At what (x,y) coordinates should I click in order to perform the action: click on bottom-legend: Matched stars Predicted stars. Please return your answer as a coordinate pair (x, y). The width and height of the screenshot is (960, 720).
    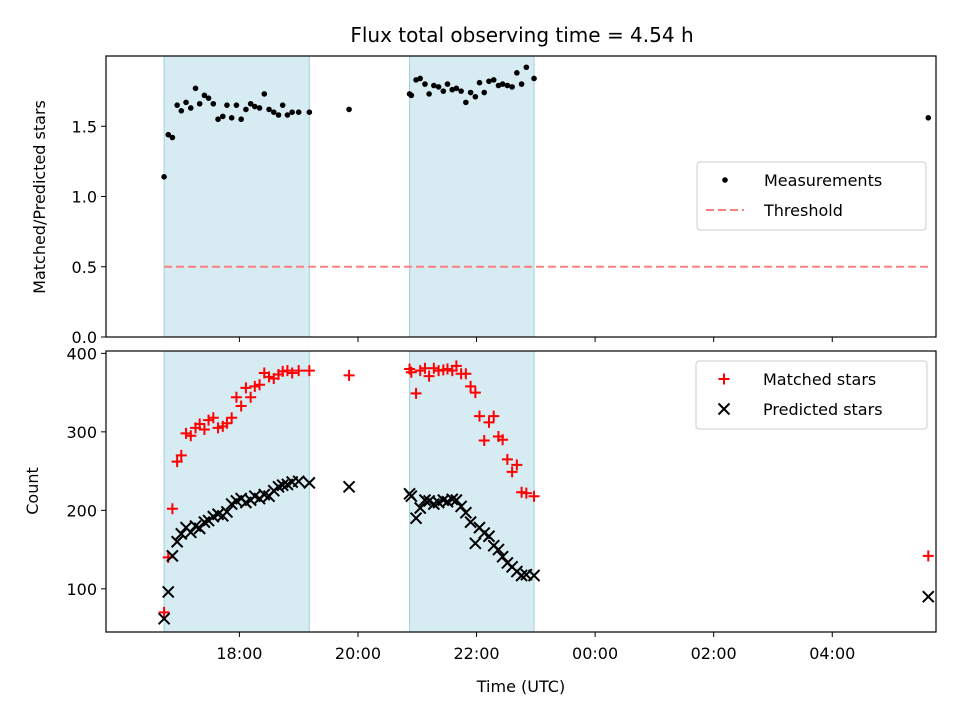
    Looking at the image, I should click on (811, 395).